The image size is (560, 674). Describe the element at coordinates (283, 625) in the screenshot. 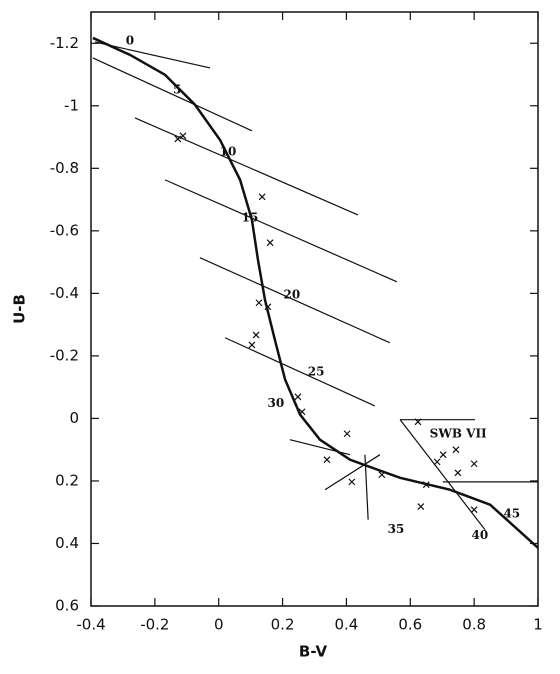

I see `x-tick-label: 0.2` at that location.